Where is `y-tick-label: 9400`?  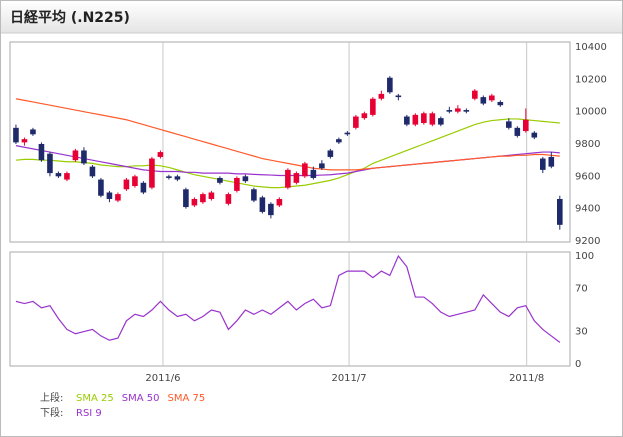
y-tick-label: 9400 is located at coordinates (587, 209).